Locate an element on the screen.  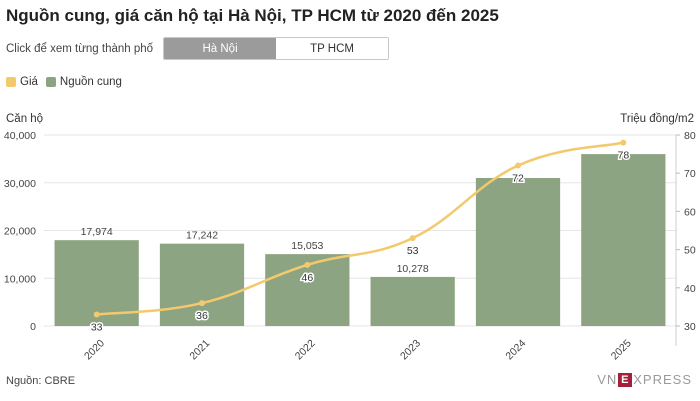
price-value-label: 72 is located at coordinates (518, 179).